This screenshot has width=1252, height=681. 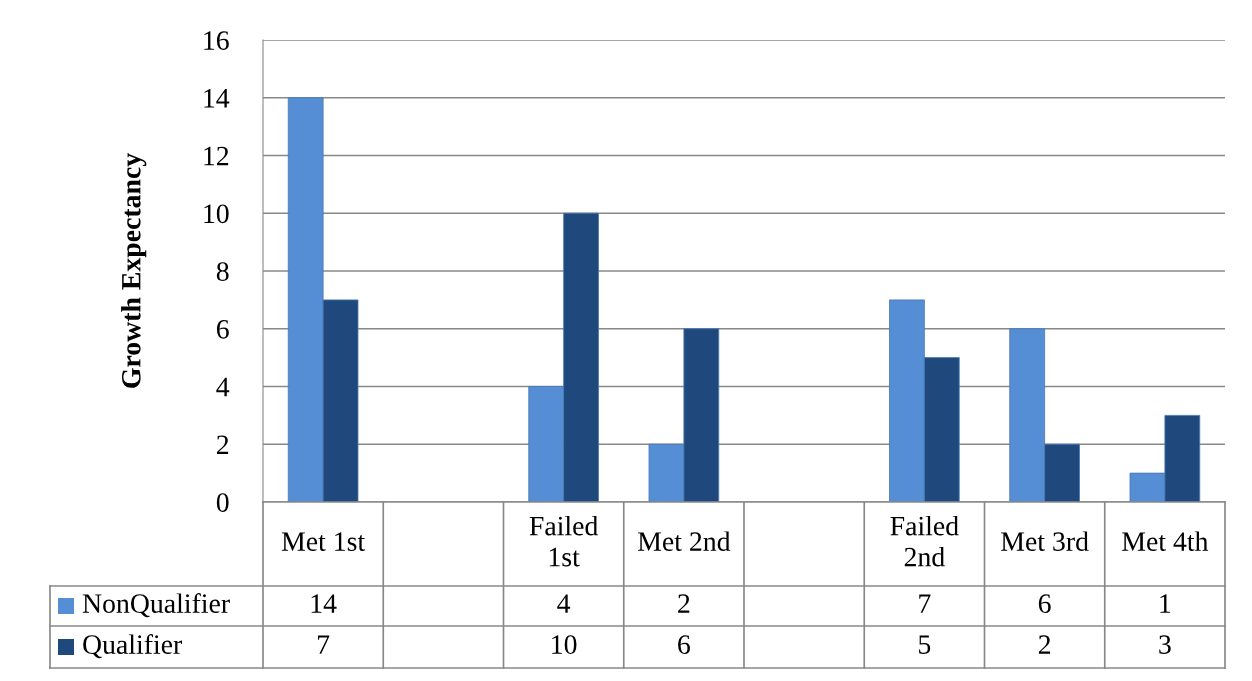 I want to click on y-tick-label: 4, so click(x=223, y=387).